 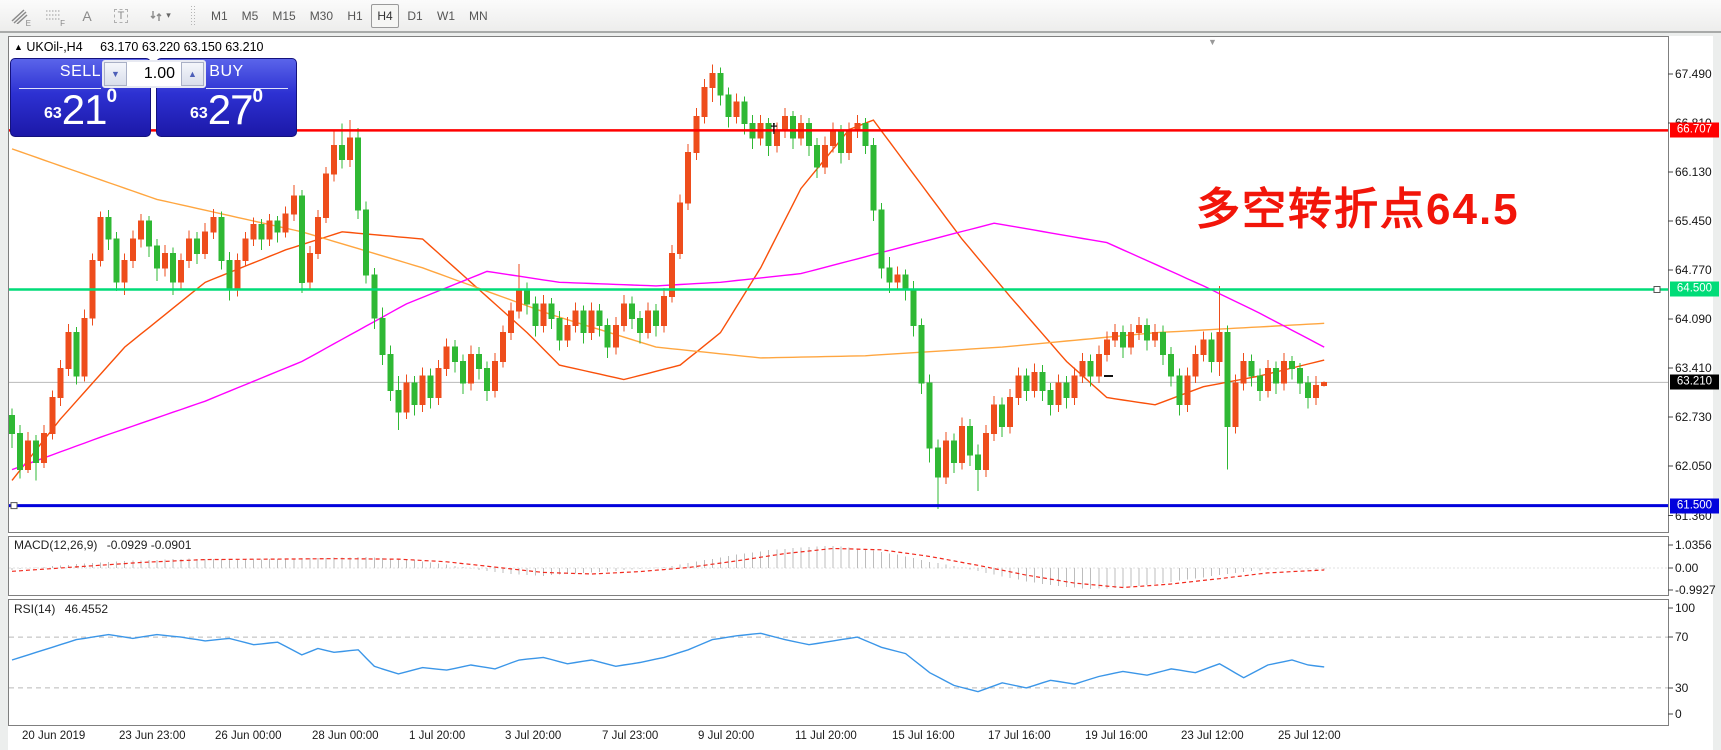 What do you see at coordinates (168, 15) in the screenshot?
I see `chevron-down-icon: ▾` at bounding box center [168, 15].